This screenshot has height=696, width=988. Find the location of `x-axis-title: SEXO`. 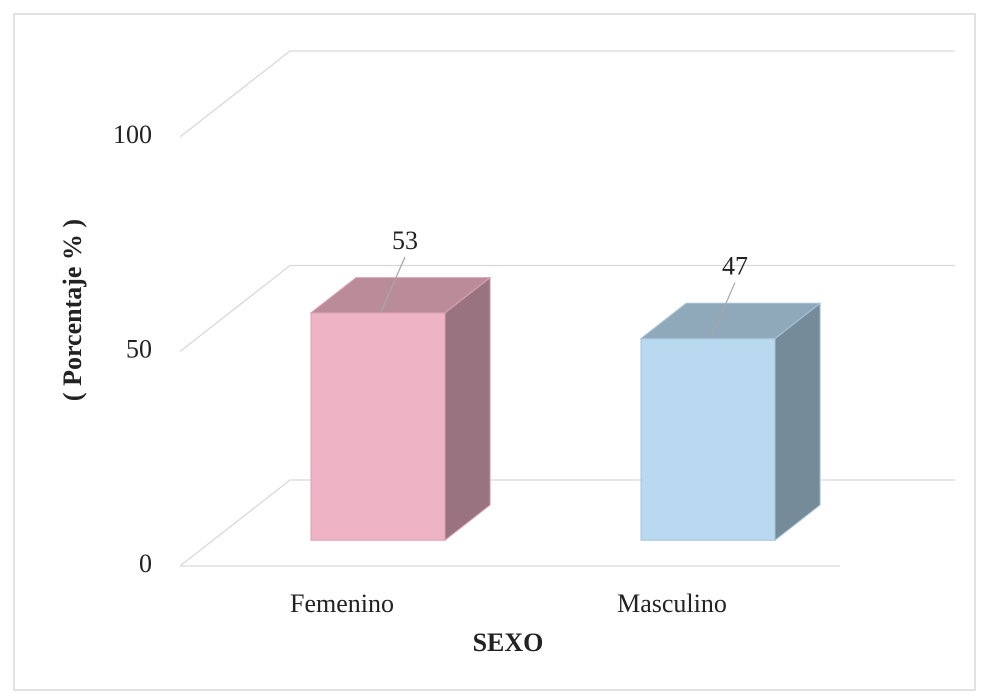

x-axis-title: SEXO is located at coordinates (508, 642).